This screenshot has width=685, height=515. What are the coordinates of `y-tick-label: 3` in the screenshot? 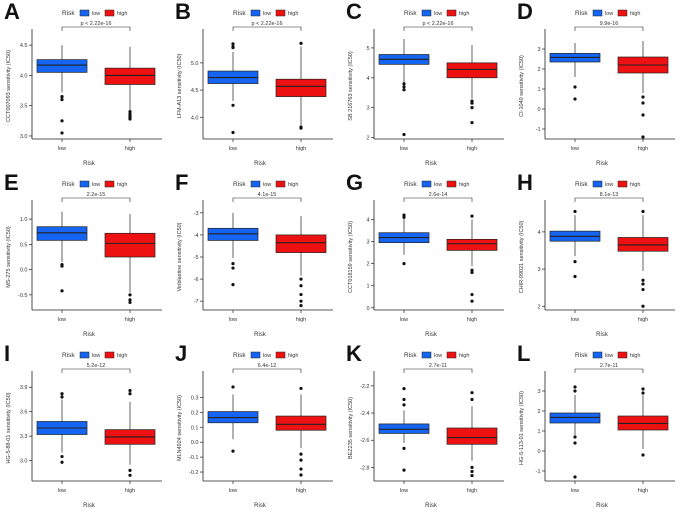 It's located at (367, 109).